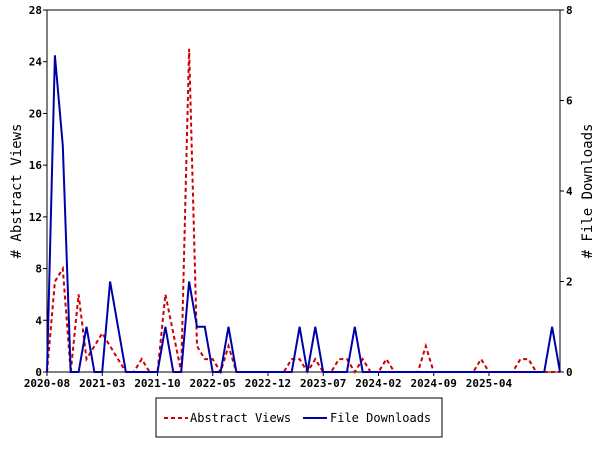 This screenshot has height=450, width=600. I want to click on x-tick-label: 2020-08, so click(47, 383).